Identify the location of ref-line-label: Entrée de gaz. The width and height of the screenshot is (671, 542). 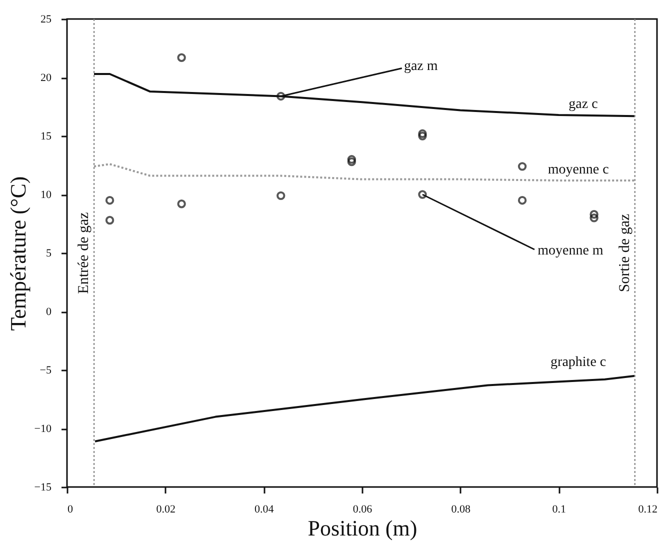
(84, 253).